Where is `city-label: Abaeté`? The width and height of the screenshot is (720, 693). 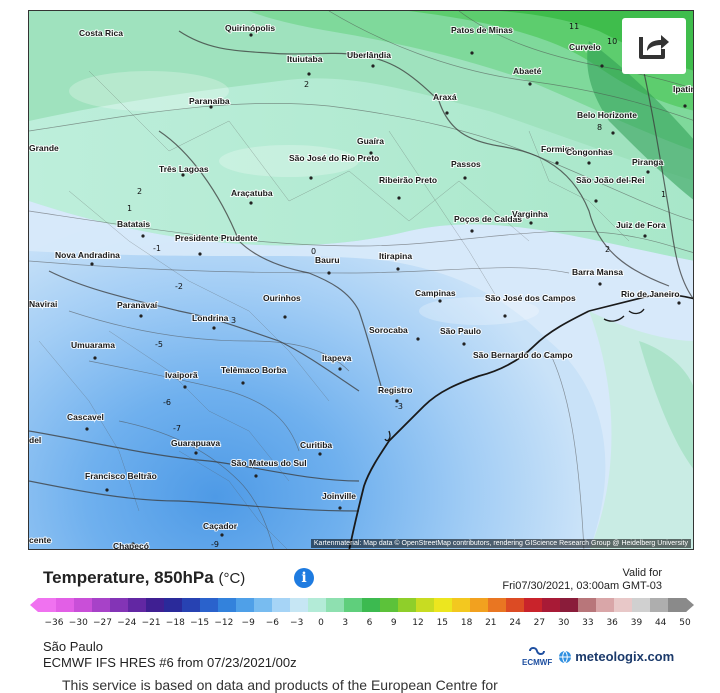 city-label: Abaeté is located at coordinates (527, 71).